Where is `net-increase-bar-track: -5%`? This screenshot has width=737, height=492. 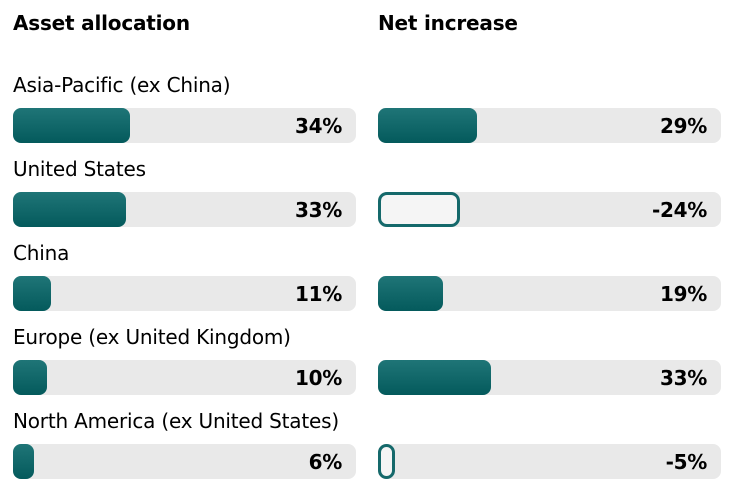 net-increase-bar-track: -5% is located at coordinates (549, 461).